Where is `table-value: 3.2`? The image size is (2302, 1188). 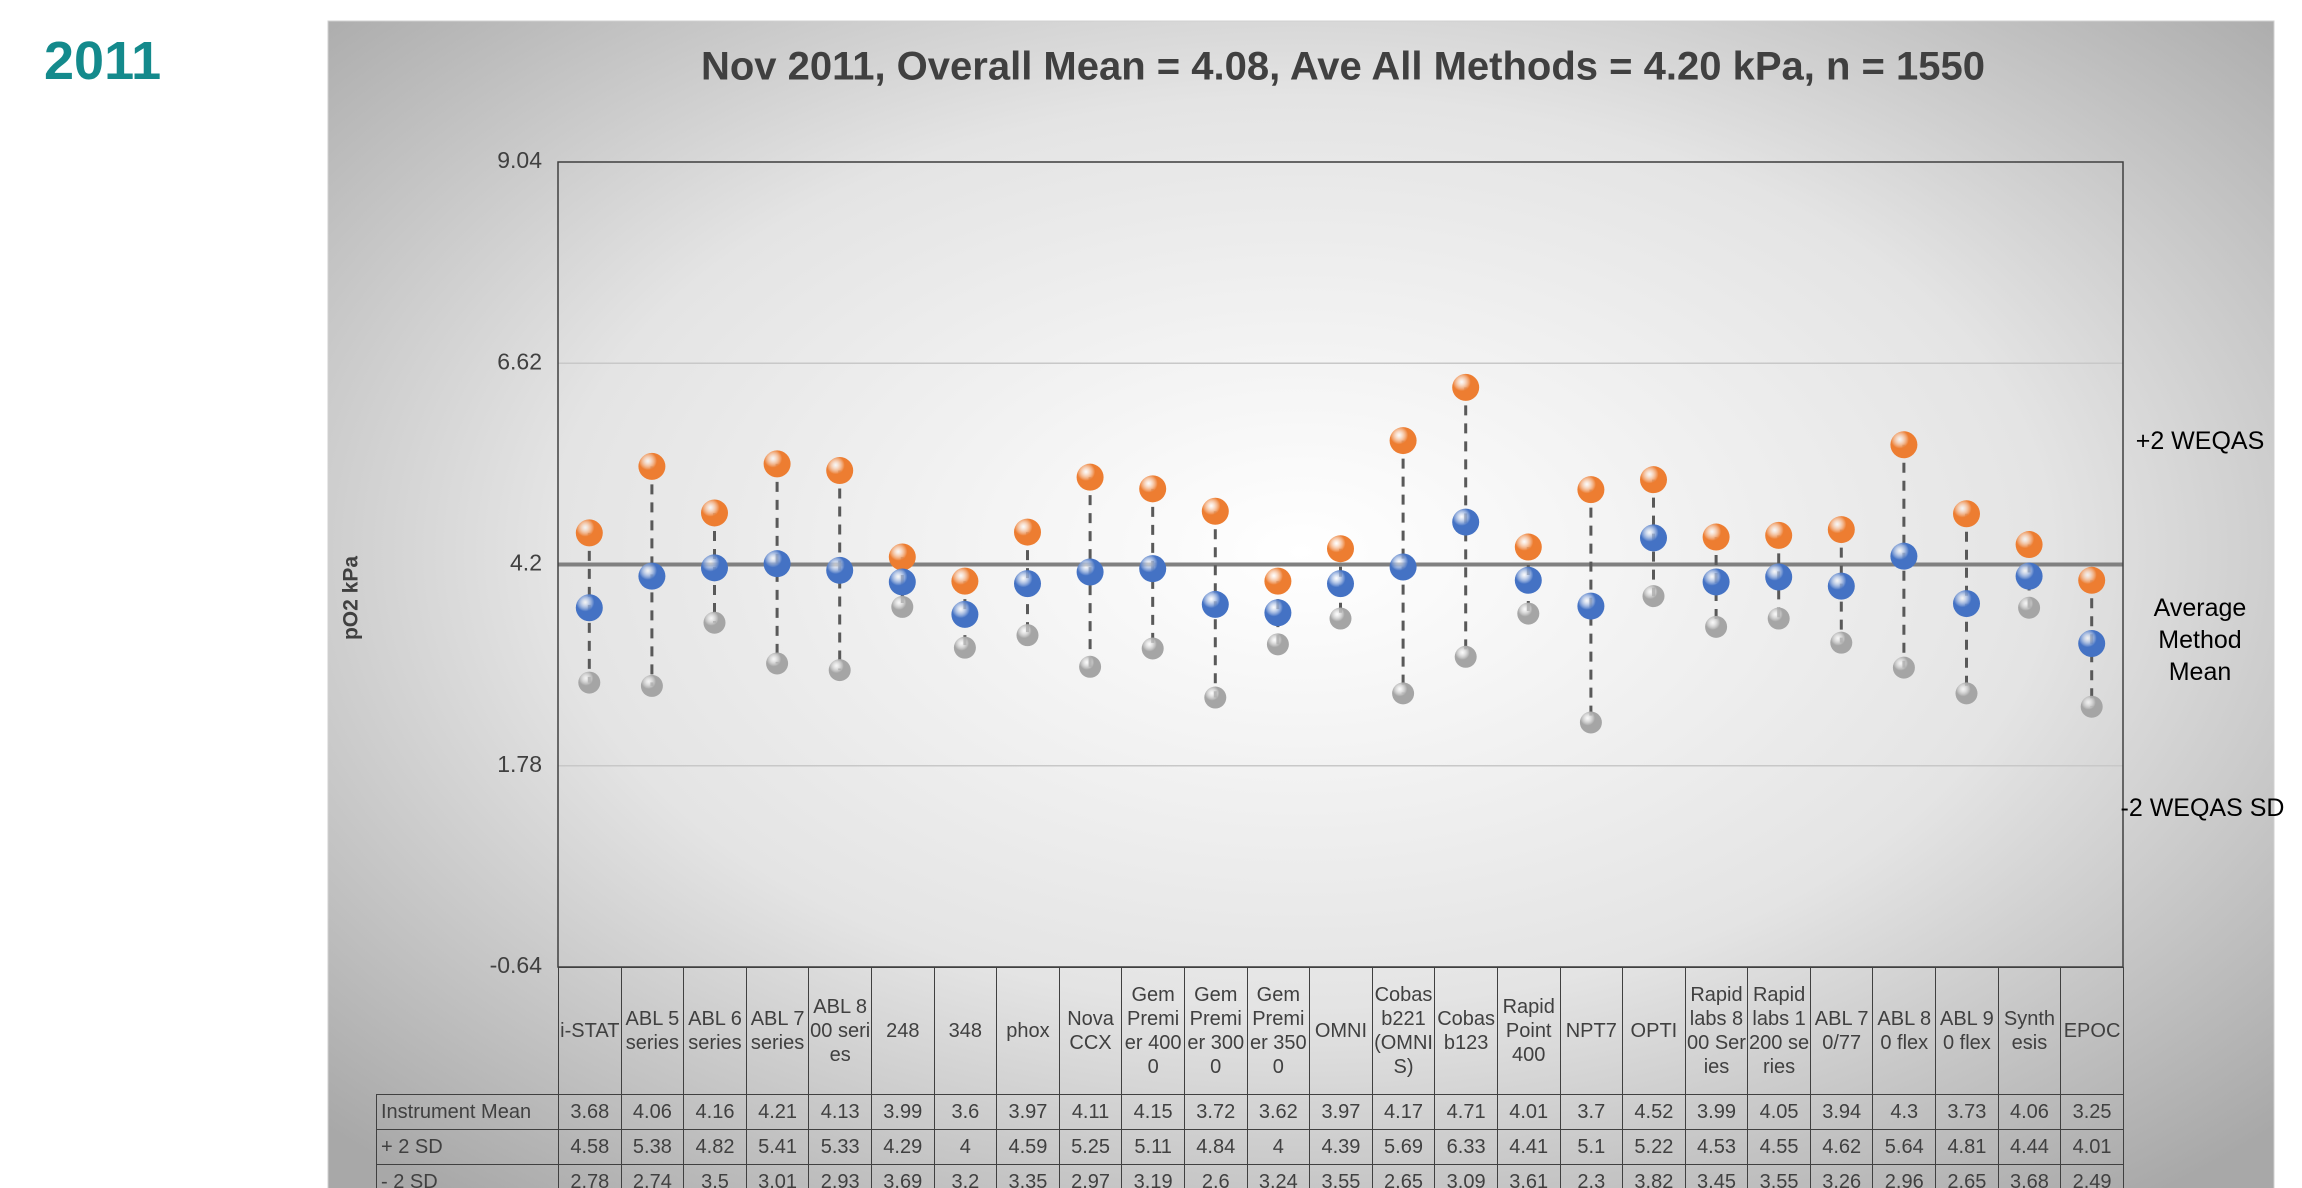 table-value: 3.2 is located at coordinates (965, 1176).